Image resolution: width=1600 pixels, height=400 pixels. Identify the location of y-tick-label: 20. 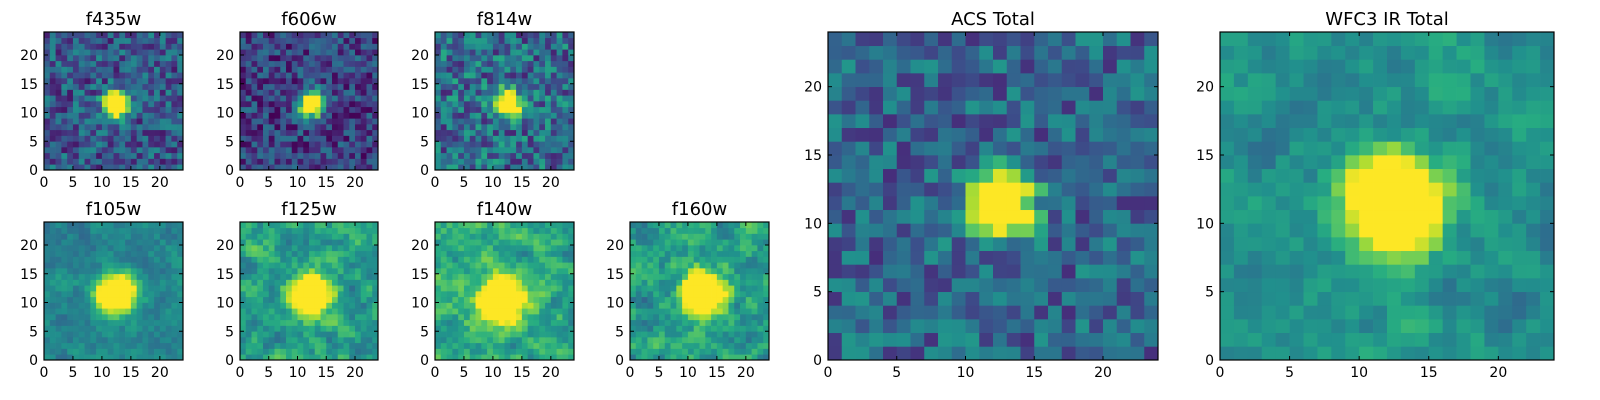
(420, 56).